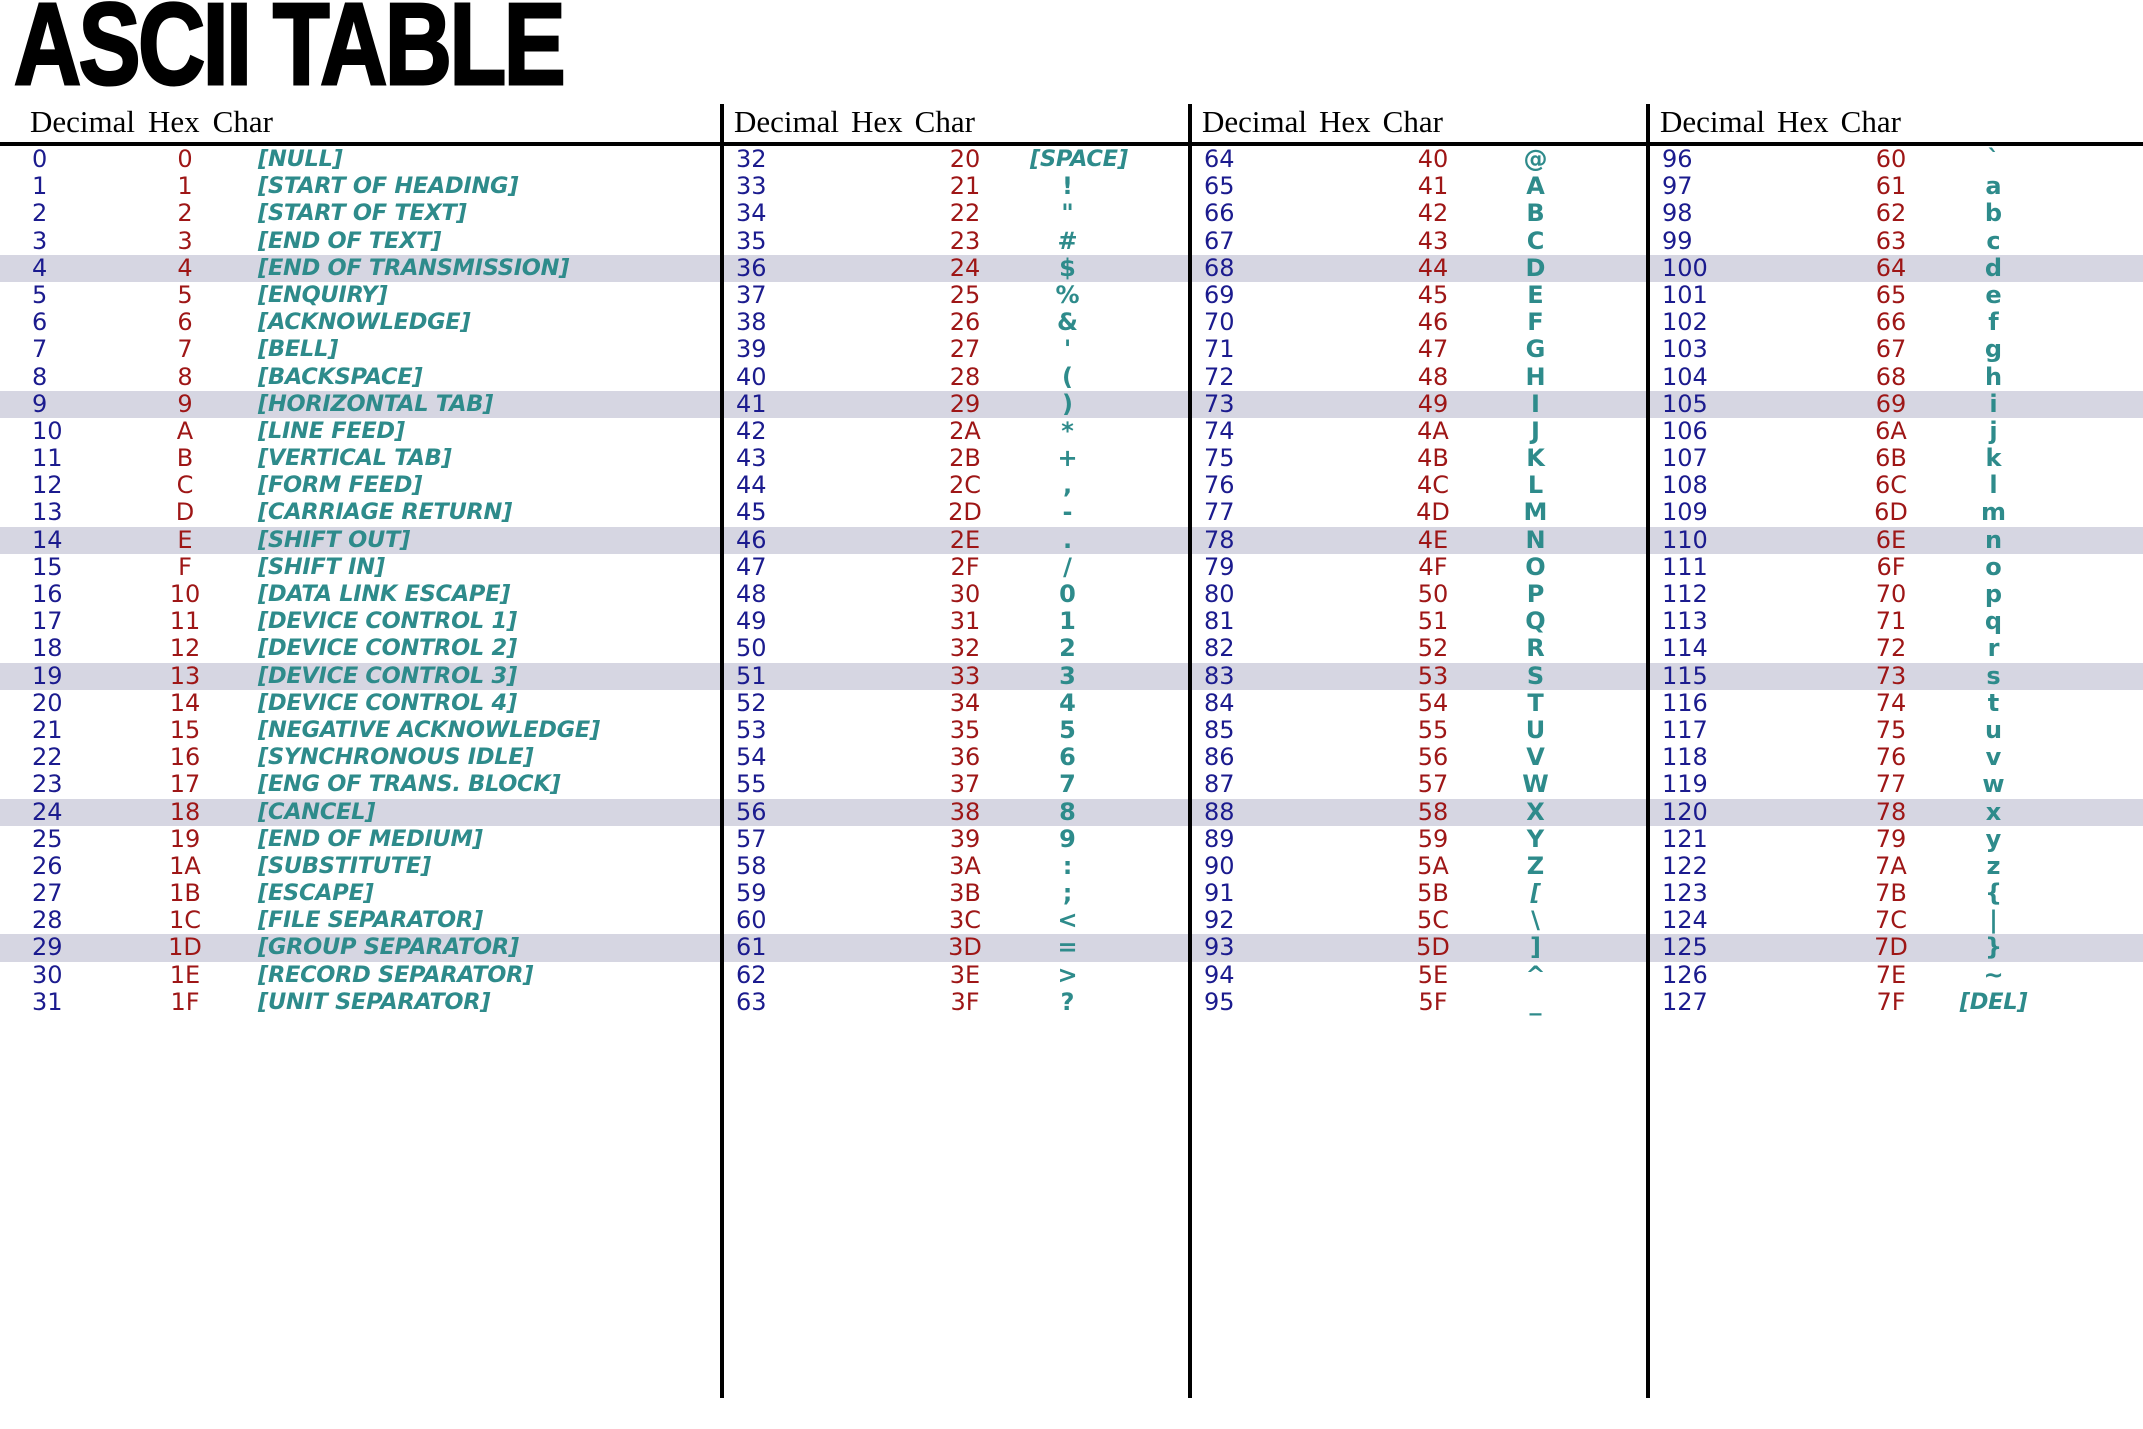 This screenshot has width=2143, height=1429. I want to click on decimal-cell: 49, so click(751, 621).